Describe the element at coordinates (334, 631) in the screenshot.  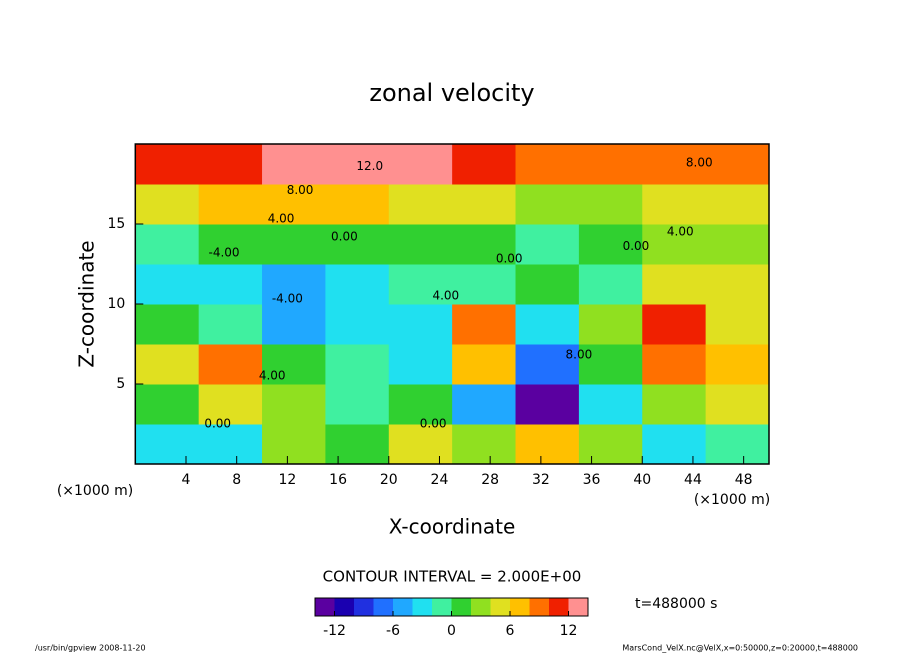
I see `colorbar-tick-label: -12` at that location.